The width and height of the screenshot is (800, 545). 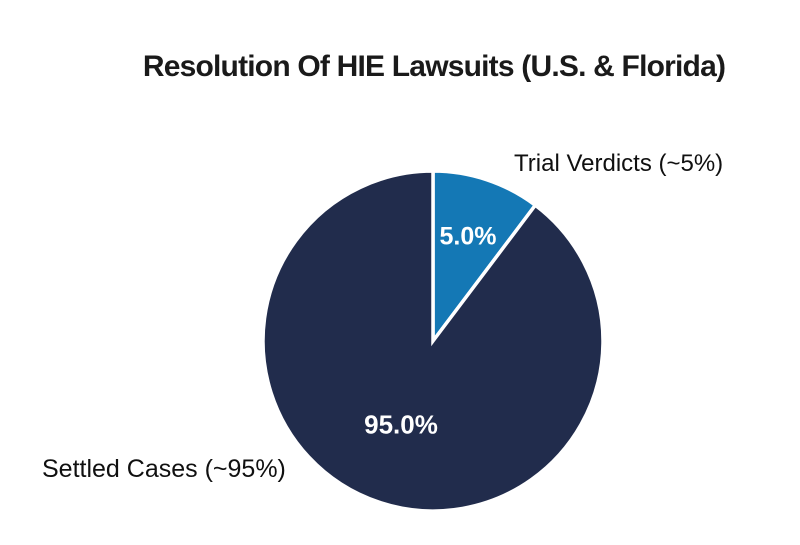 What do you see at coordinates (164, 469) in the screenshot?
I see `label-settled-cases: Settled Cases (~95%)` at bounding box center [164, 469].